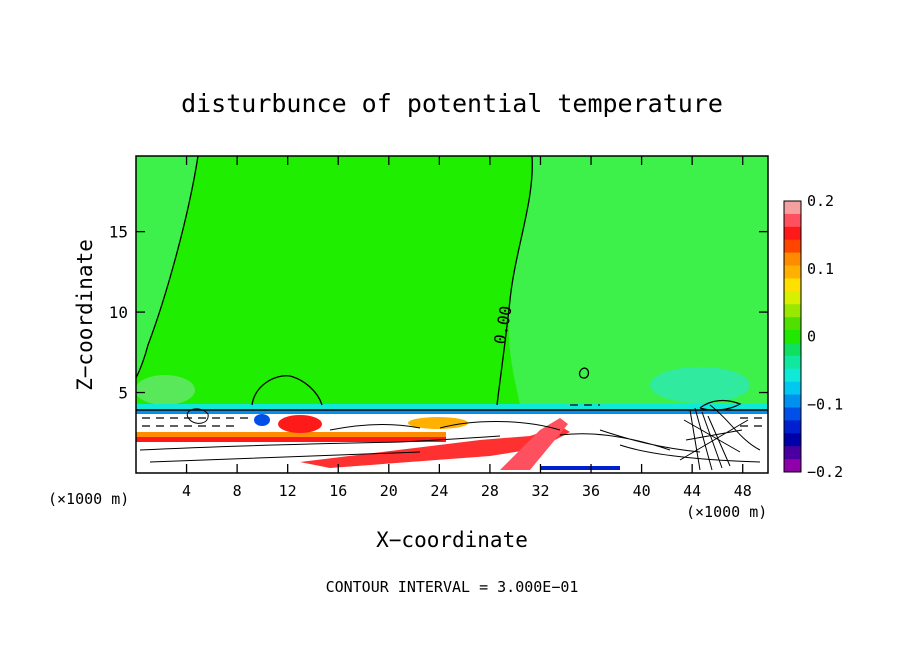 Image resolution: width=904 pixels, height=654 pixels. Describe the element at coordinates (452, 412) in the screenshot. I see `field-band-blue` at that location.